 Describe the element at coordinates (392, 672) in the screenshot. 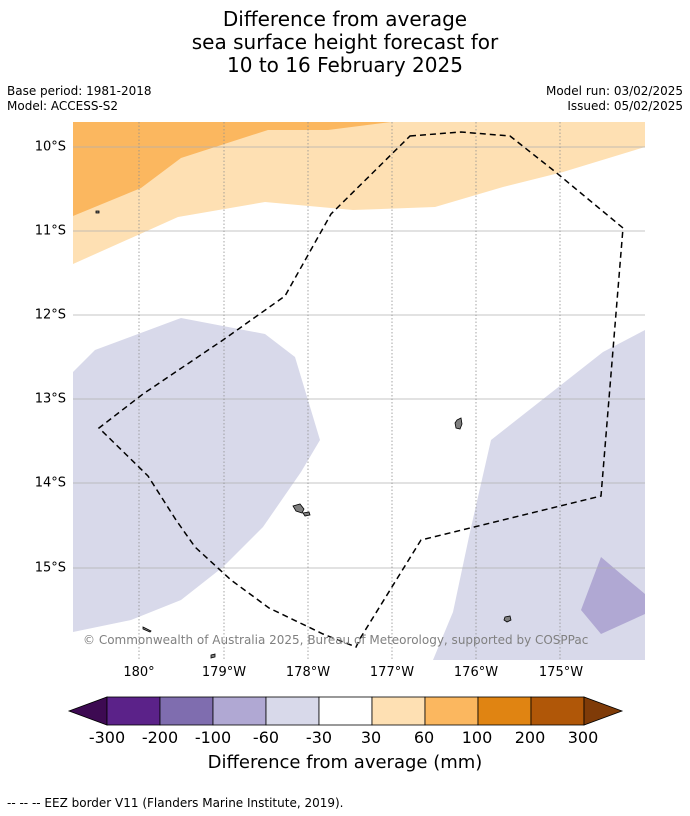

I see `lon-label-177w: 177°W` at that location.